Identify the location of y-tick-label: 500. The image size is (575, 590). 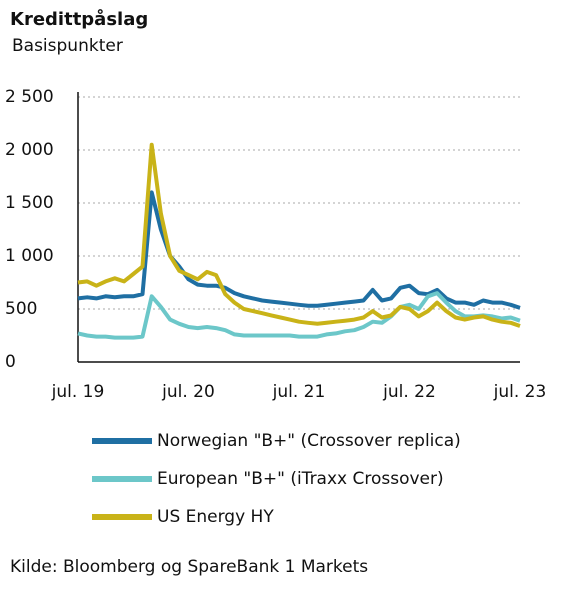
(21, 309).